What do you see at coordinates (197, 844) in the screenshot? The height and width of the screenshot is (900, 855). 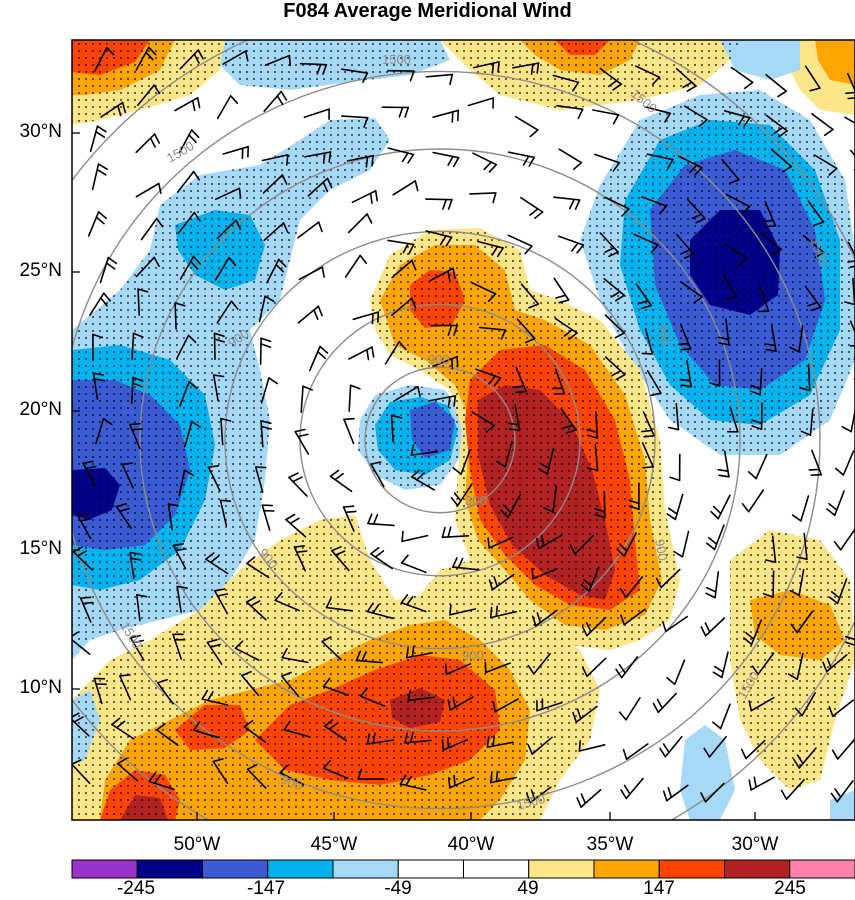 I see `lon-label: 50°W` at bounding box center [197, 844].